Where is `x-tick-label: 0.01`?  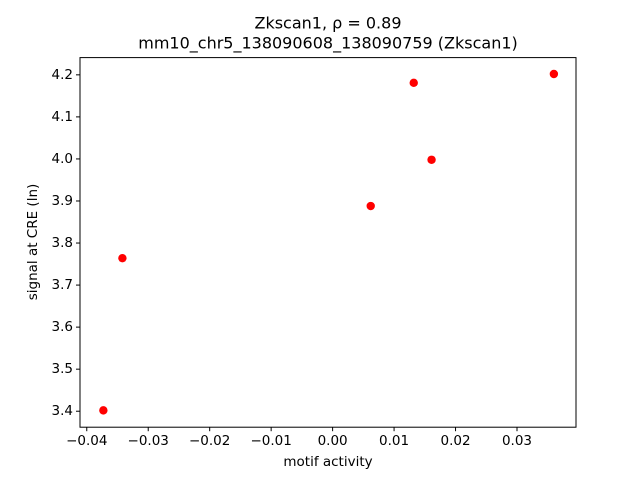 x-tick-label: 0.01 is located at coordinates (394, 441).